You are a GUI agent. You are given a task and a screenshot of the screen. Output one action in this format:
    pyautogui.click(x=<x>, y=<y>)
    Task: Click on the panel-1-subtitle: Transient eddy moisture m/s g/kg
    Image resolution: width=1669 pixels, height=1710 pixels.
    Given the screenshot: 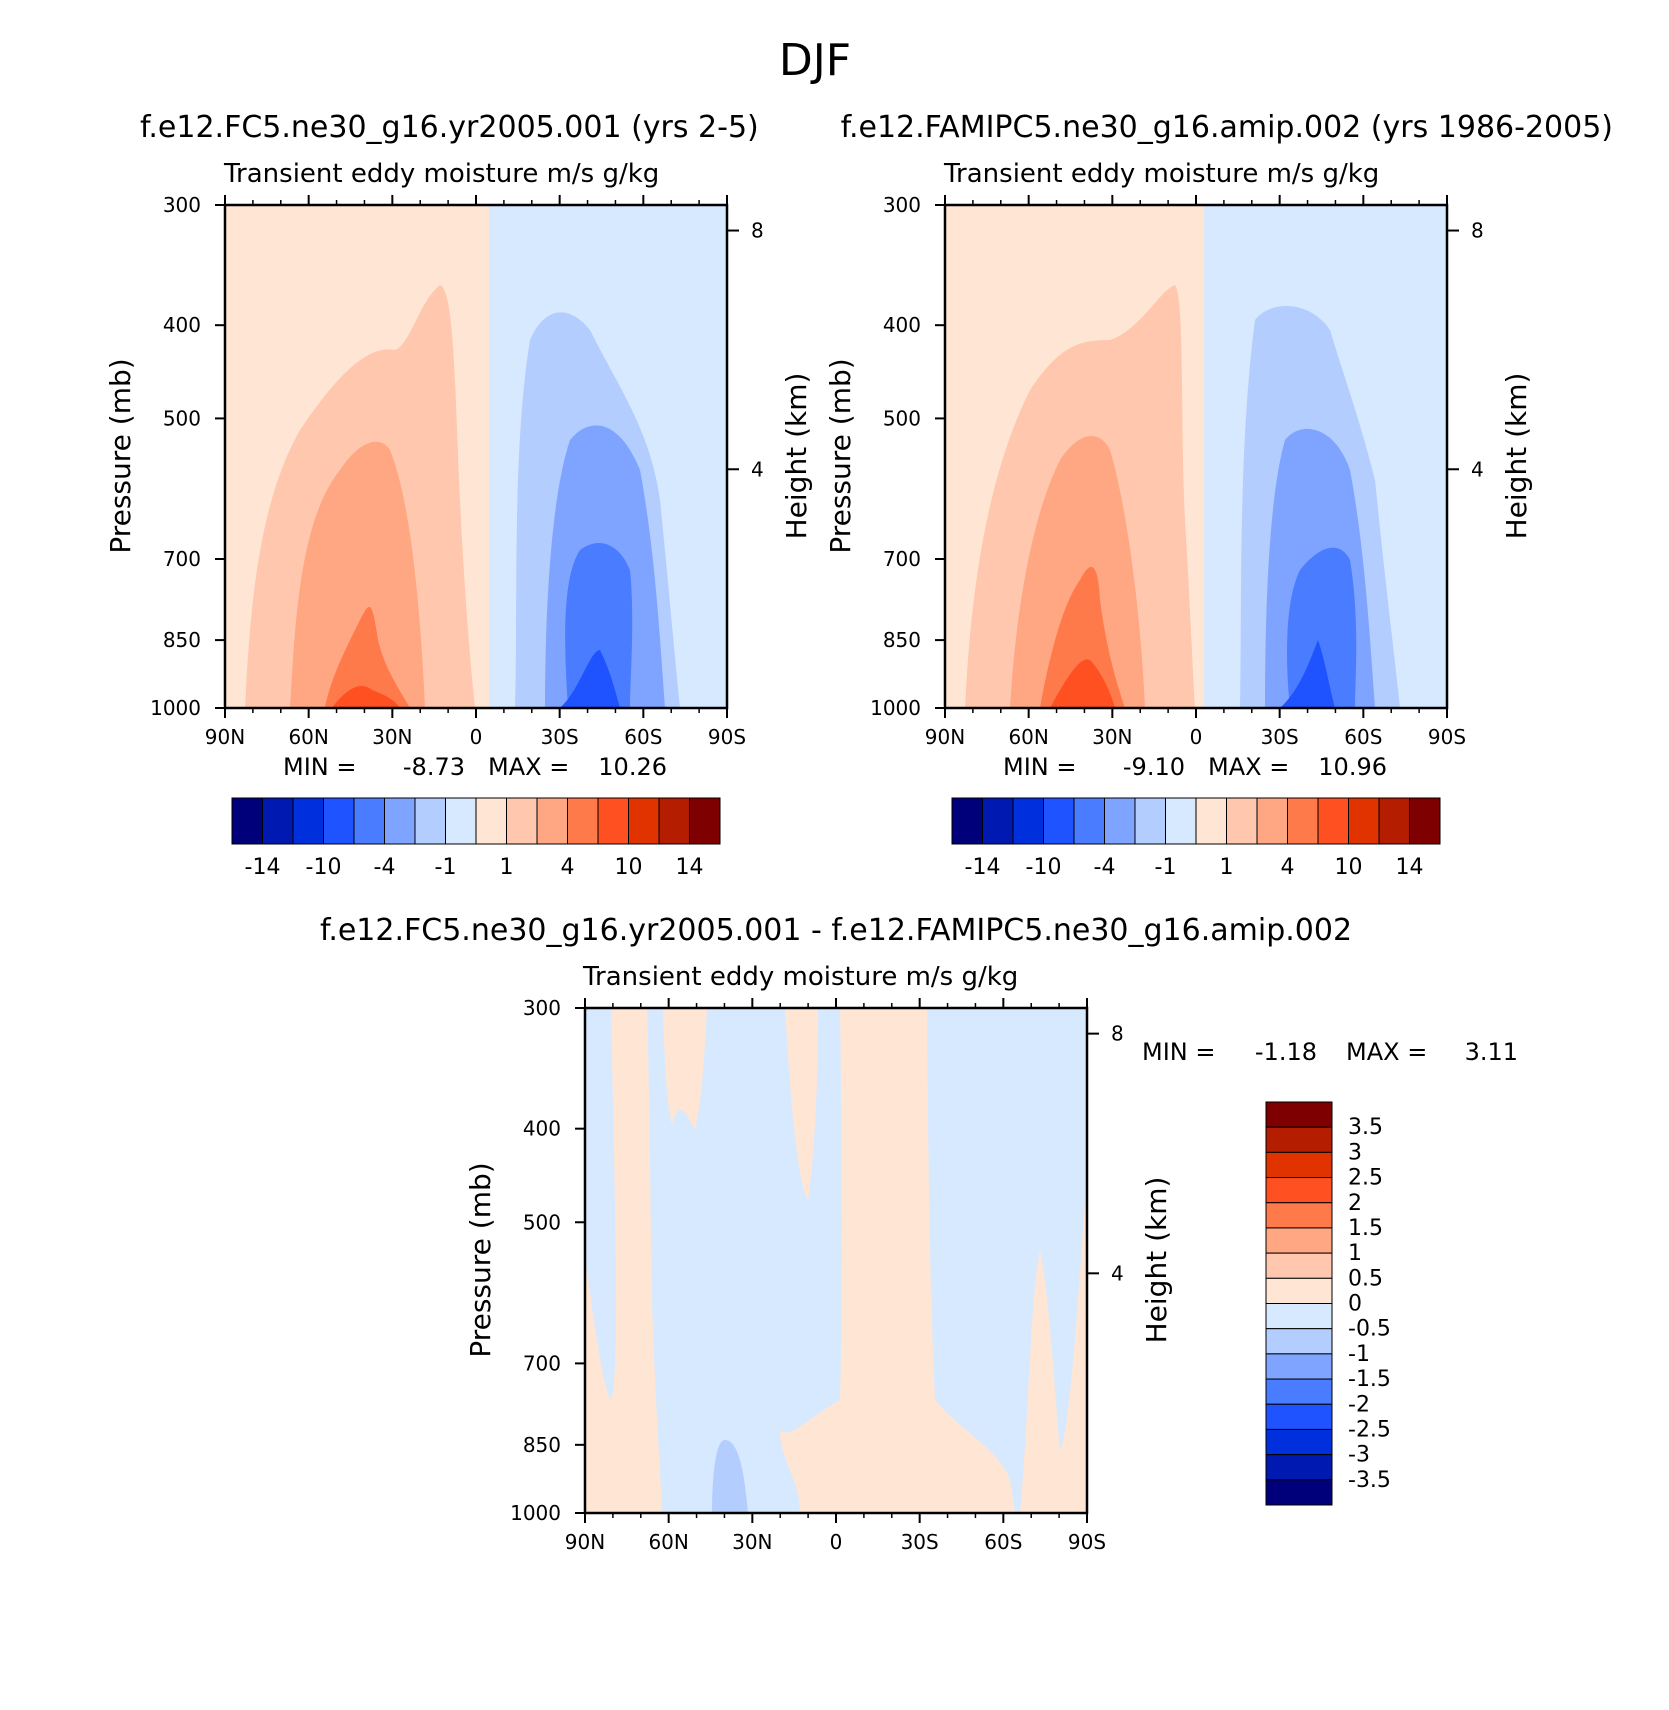 What is the action you would take?
    pyautogui.click(x=441, y=174)
    